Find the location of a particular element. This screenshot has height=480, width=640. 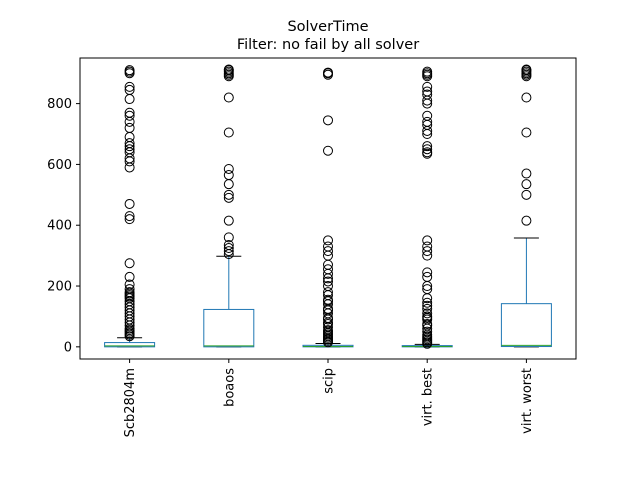

y-axis: 0 200 400 600 800 is located at coordinates (63, 226).